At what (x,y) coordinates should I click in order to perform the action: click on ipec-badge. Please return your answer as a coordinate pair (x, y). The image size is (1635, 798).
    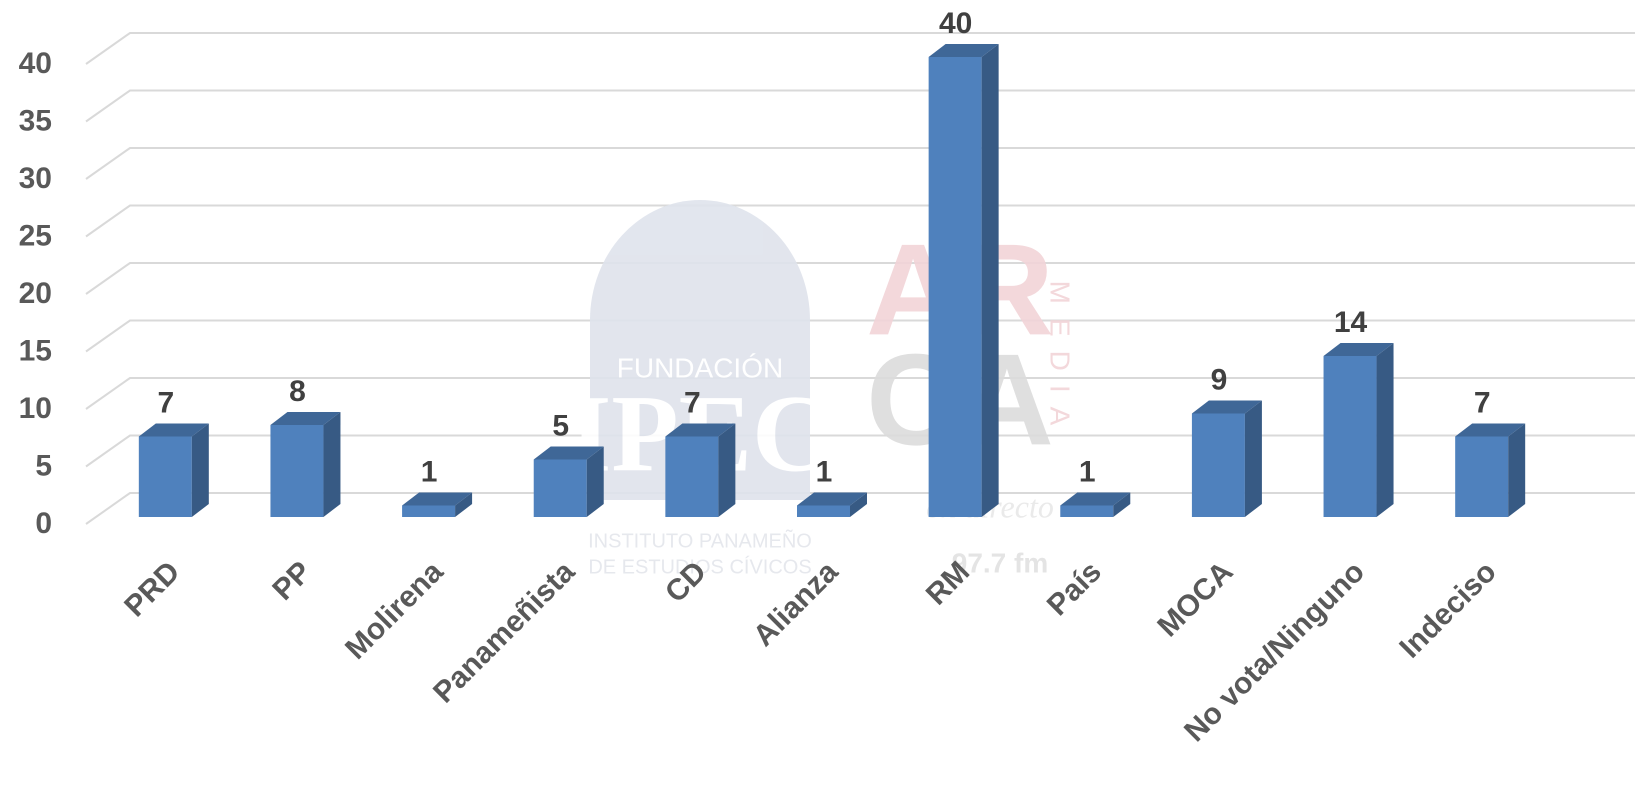
    Looking at the image, I should click on (700, 350).